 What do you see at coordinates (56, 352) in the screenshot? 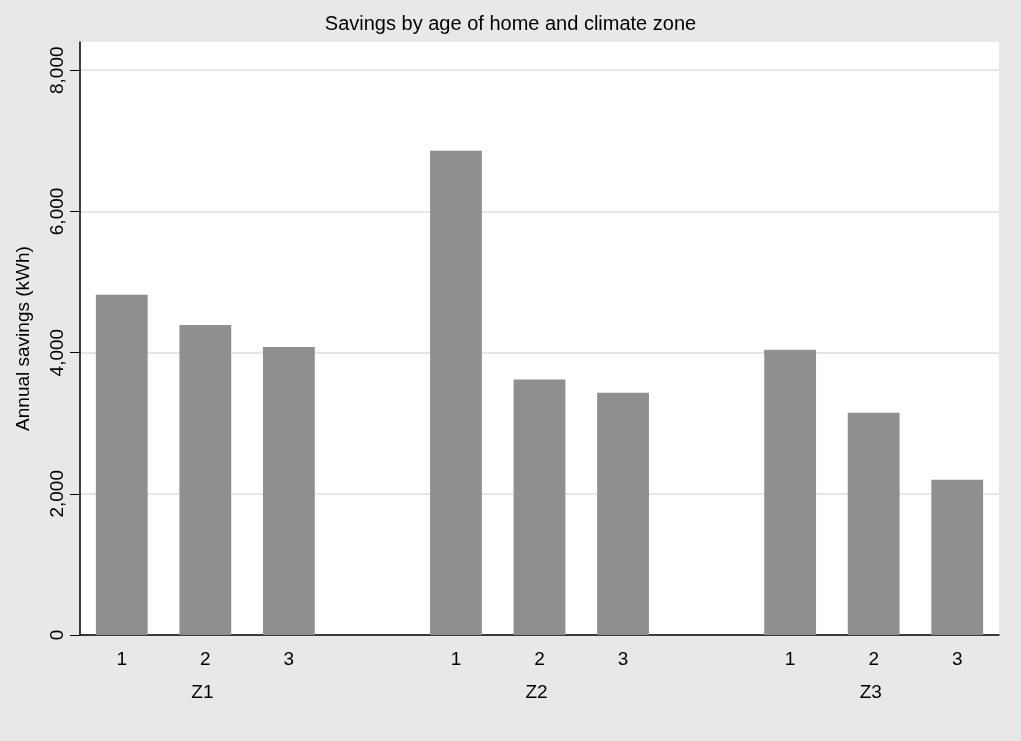
I see `y-tick-label: 4,000` at bounding box center [56, 352].